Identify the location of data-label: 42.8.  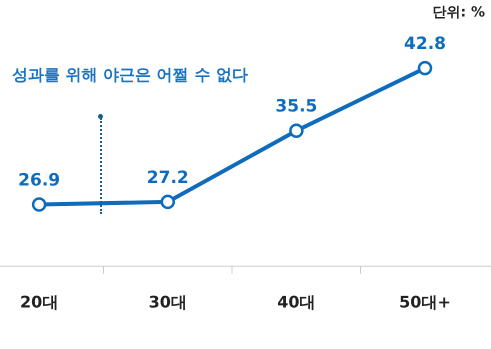
(425, 44).